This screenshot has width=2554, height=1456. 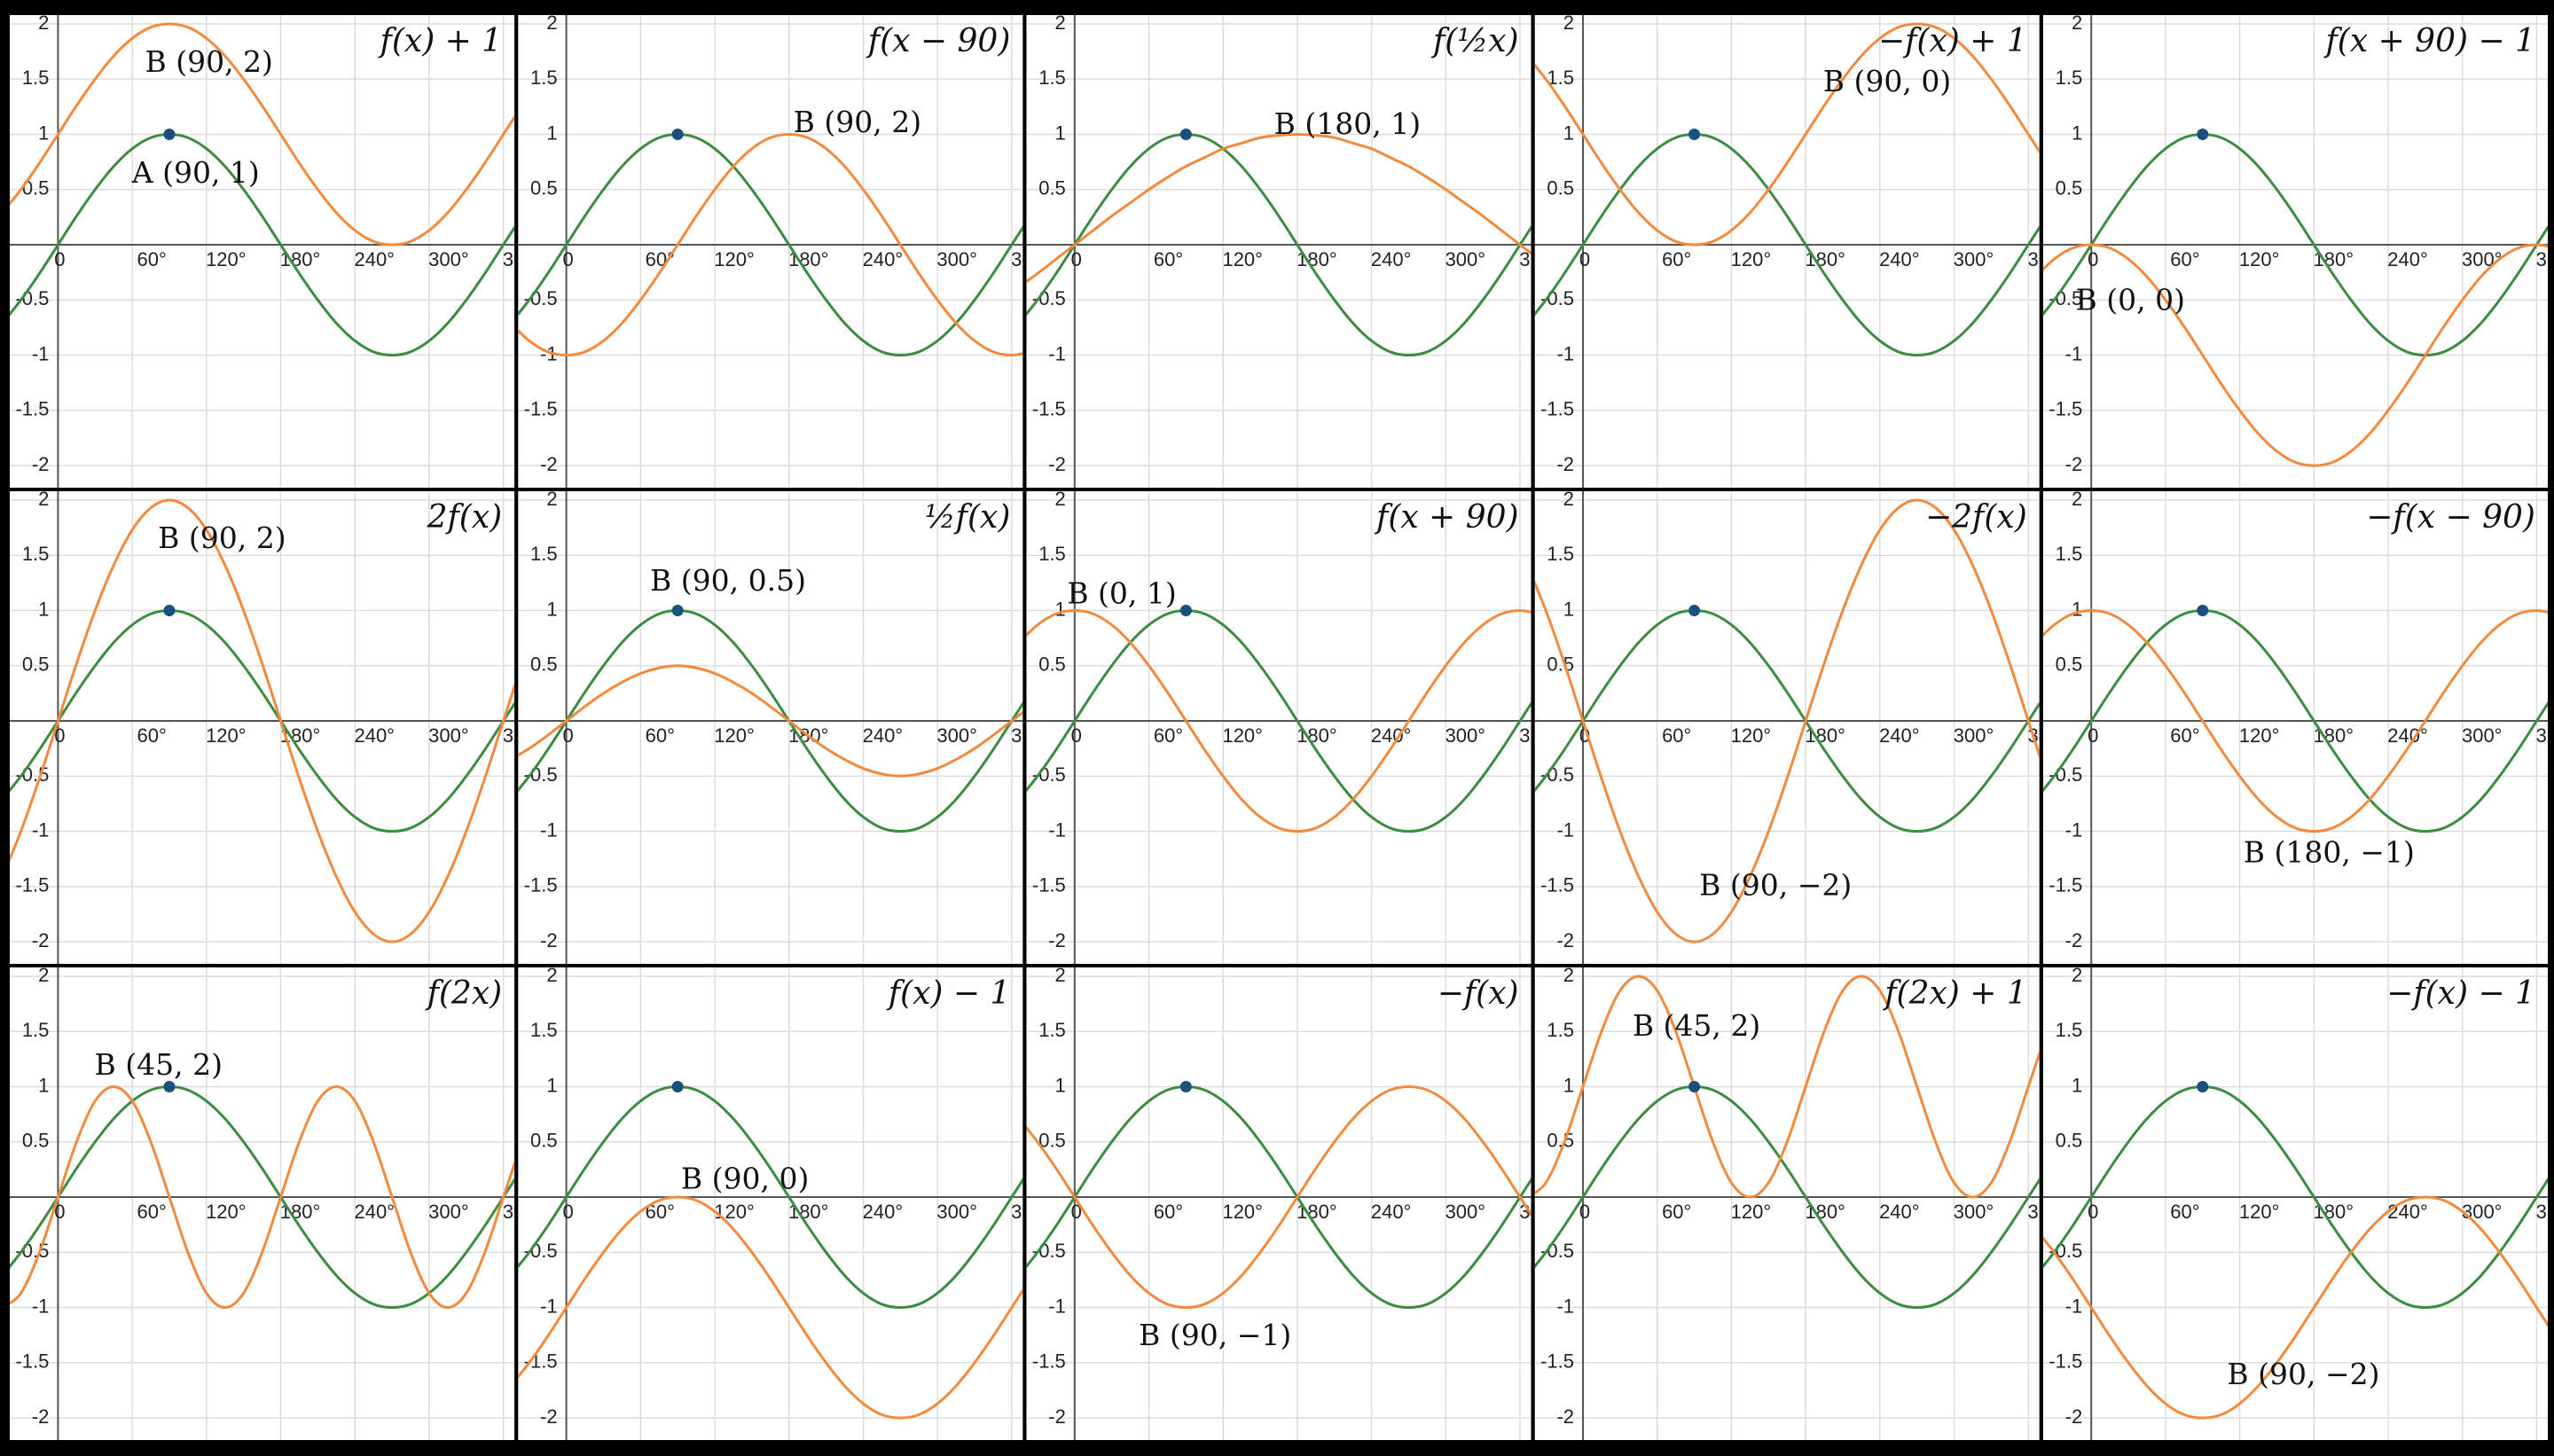 What do you see at coordinates (1446, 517) in the screenshot?
I see `panel-title: f(x + 90)` at bounding box center [1446, 517].